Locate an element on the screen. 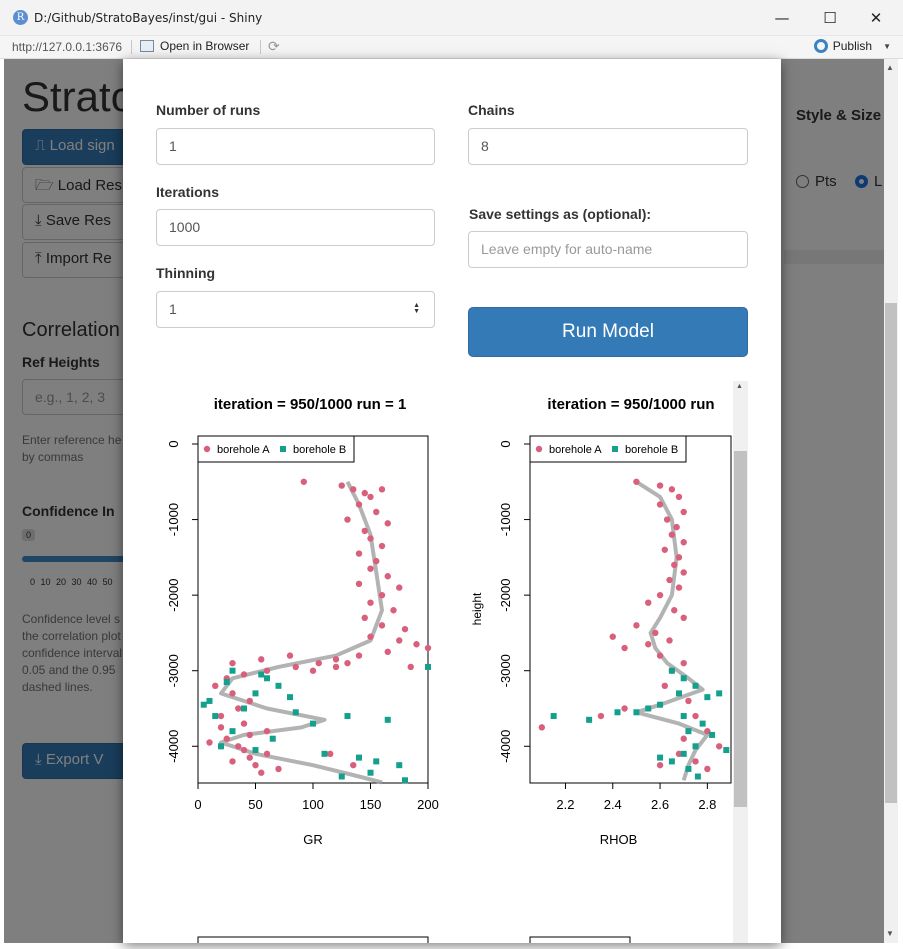 This screenshot has width=903, height=949. minimize-button: — is located at coordinates (782, 18).